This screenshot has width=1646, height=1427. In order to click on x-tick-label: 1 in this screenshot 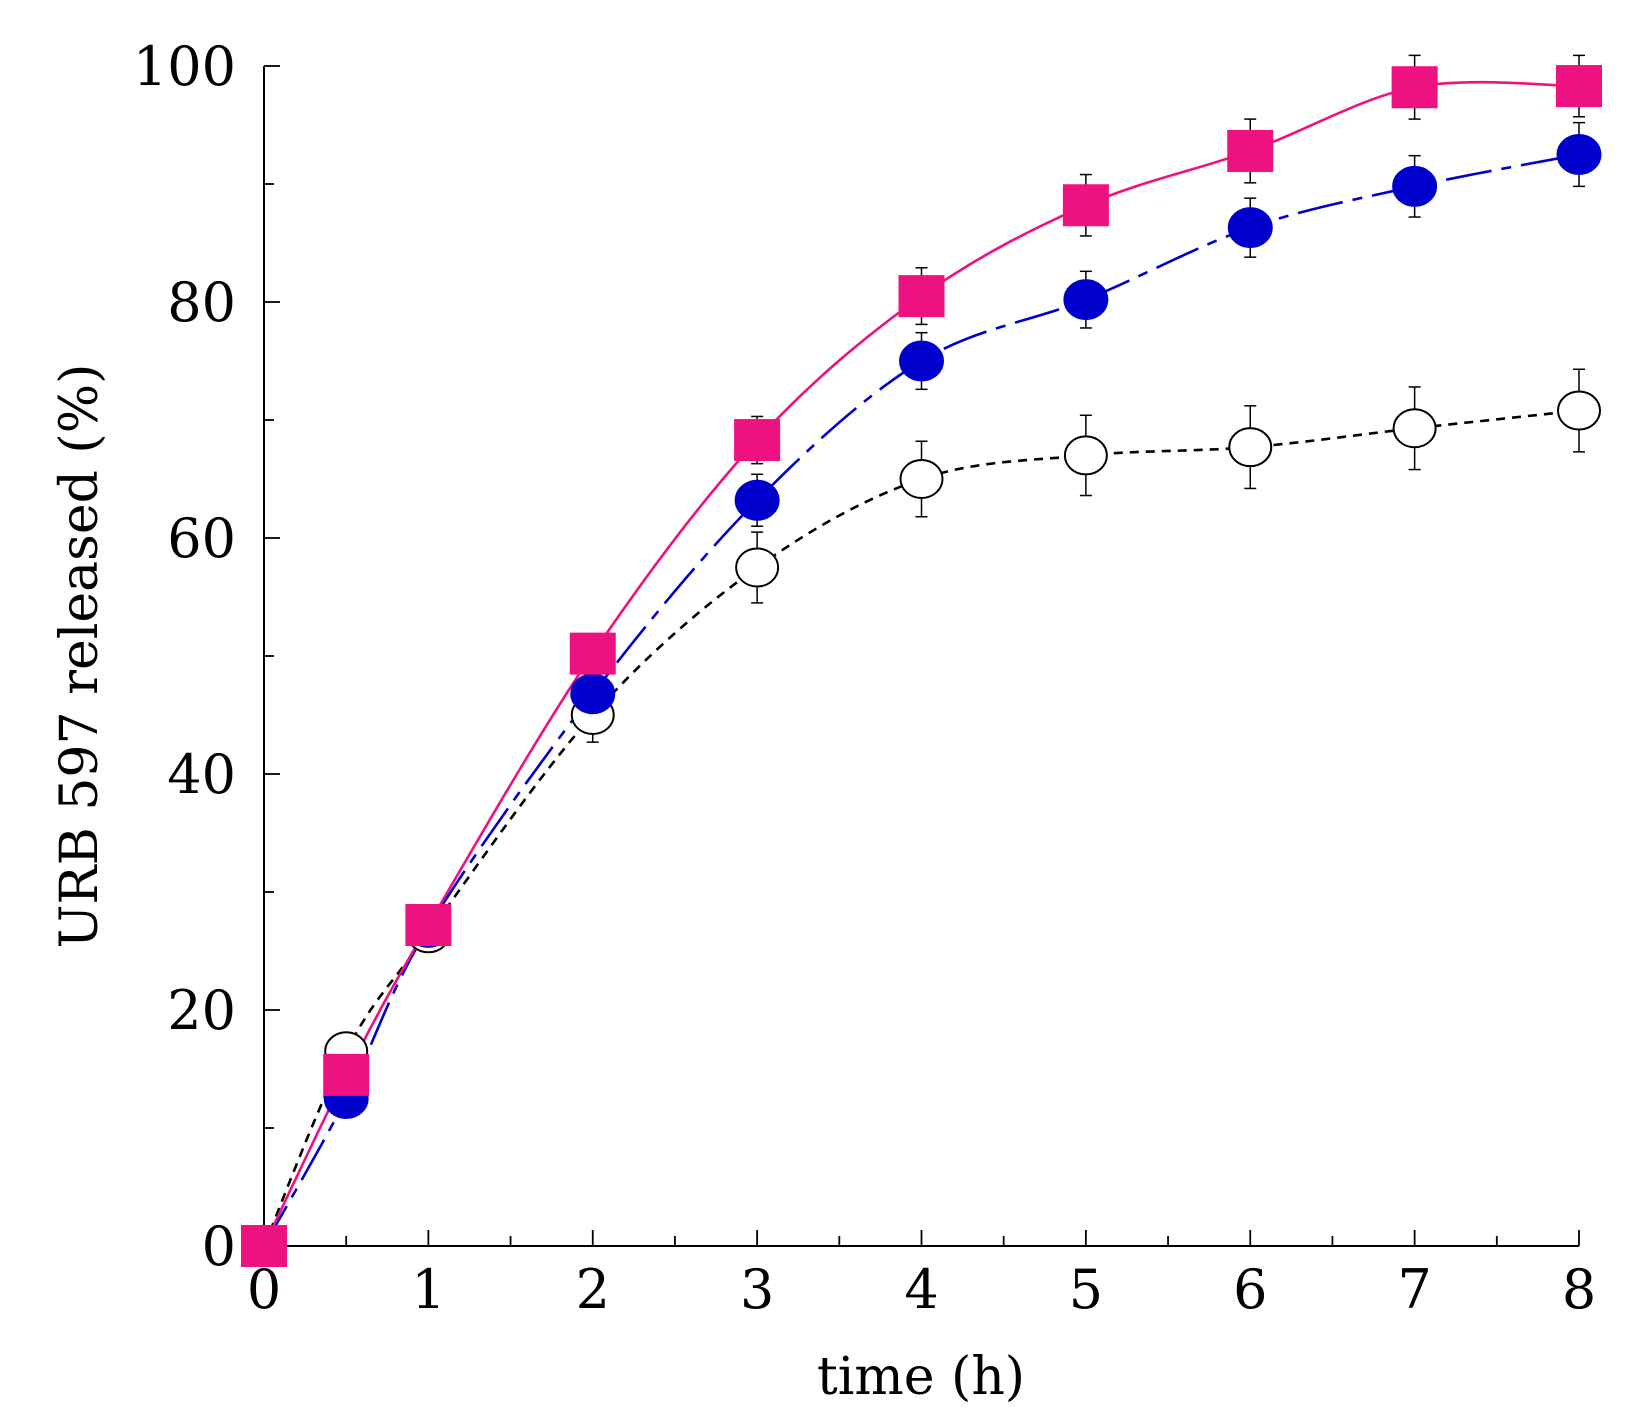, I will do `click(428, 1289)`.